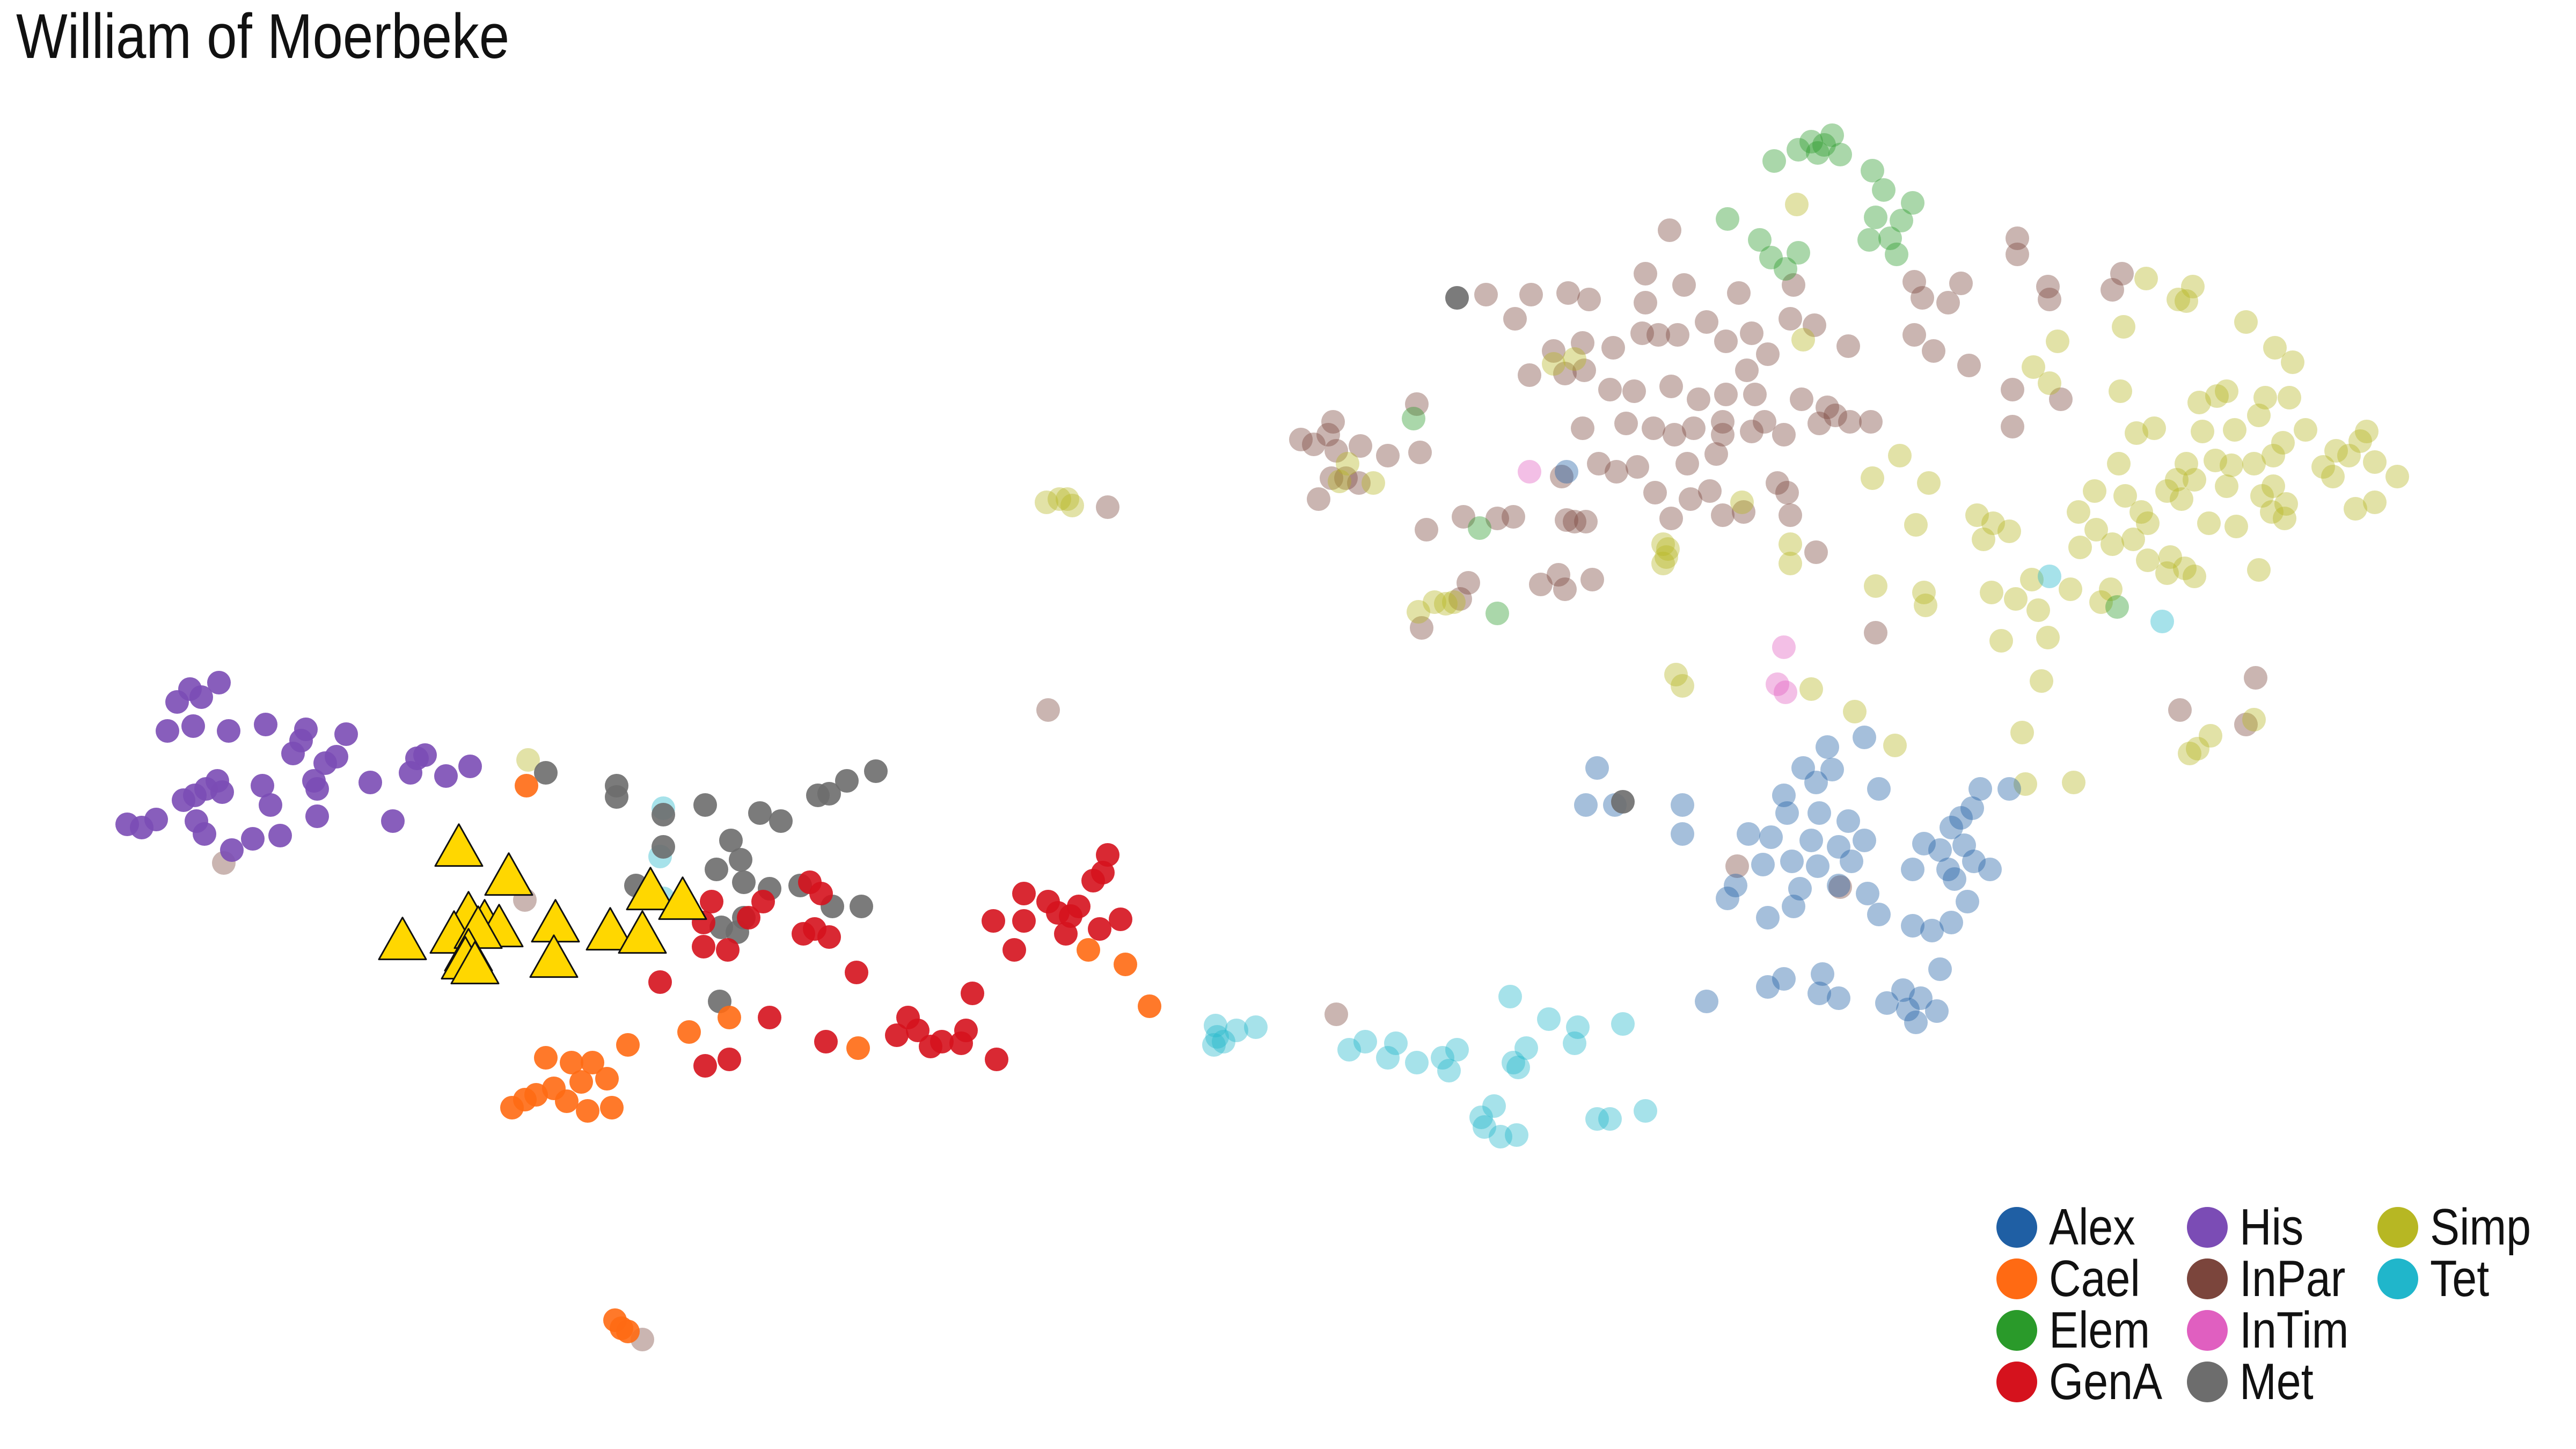 Image resolution: width=2576 pixels, height=1449 pixels. What do you see at coordinates (2272, 1227) in the screenshot?
I see `legend-label-his: His` at bounding box center [2272, 1227].